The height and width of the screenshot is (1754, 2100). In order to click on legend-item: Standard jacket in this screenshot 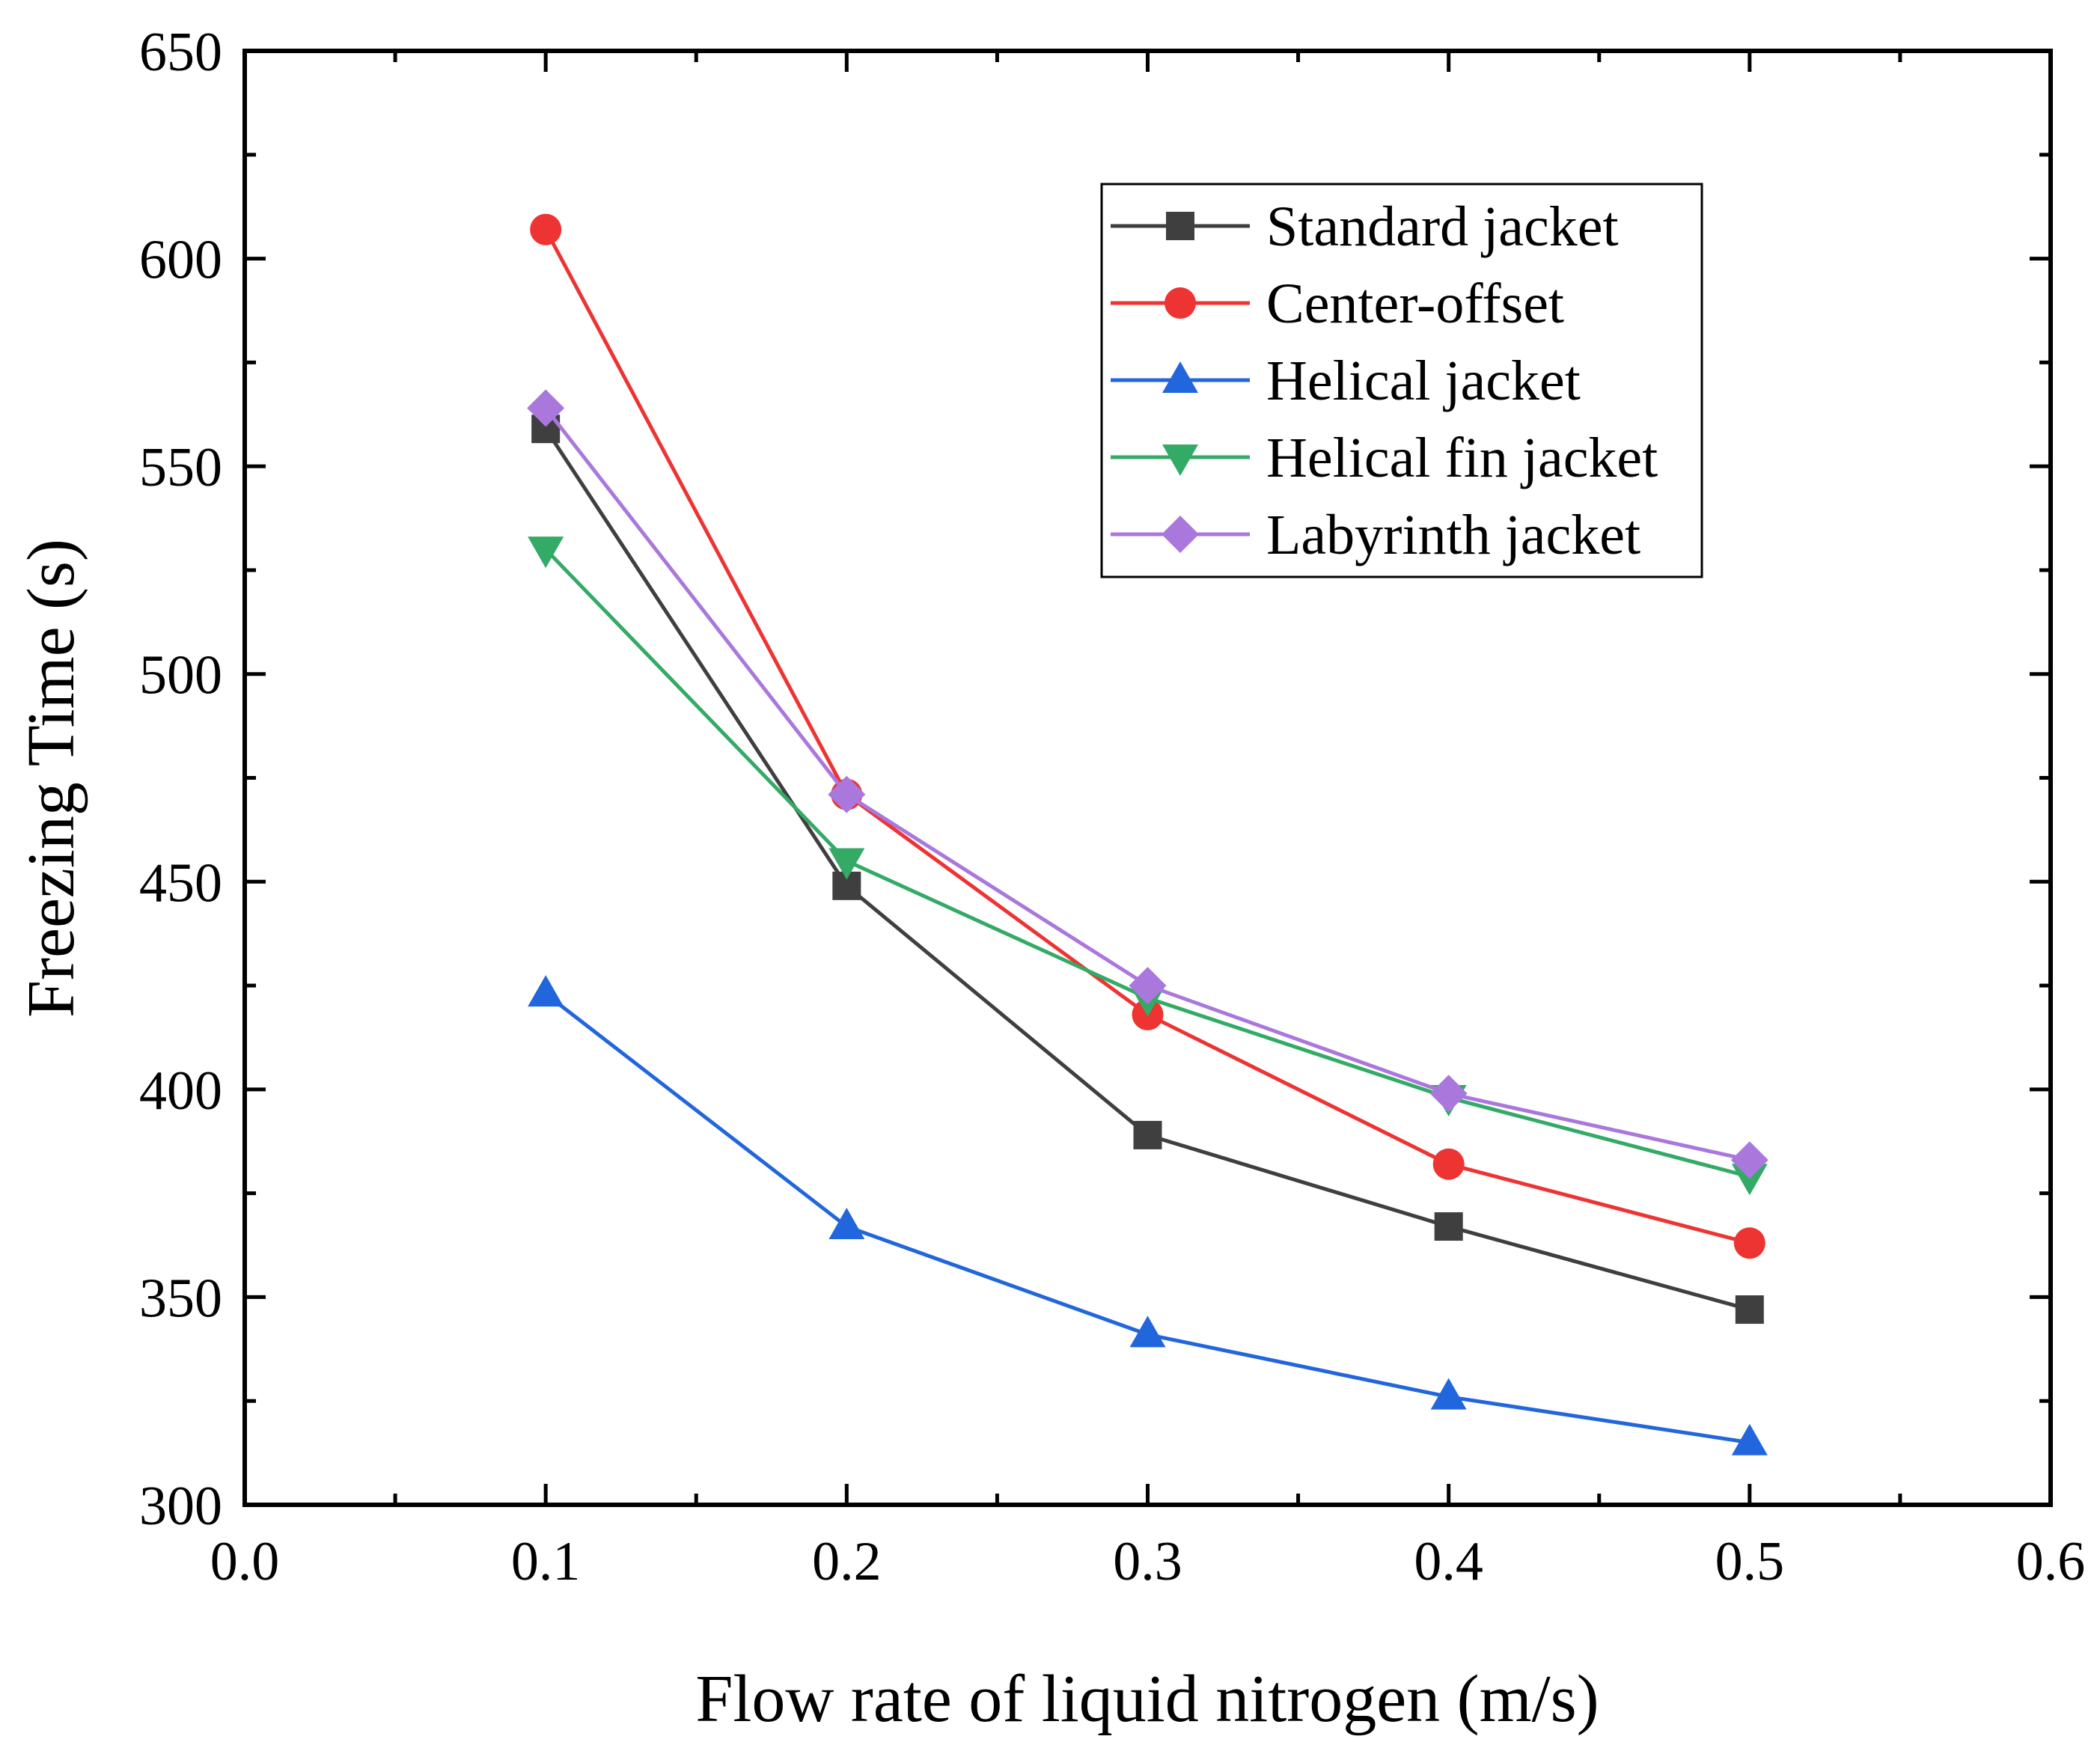, I will do `click(1365, 226)`.